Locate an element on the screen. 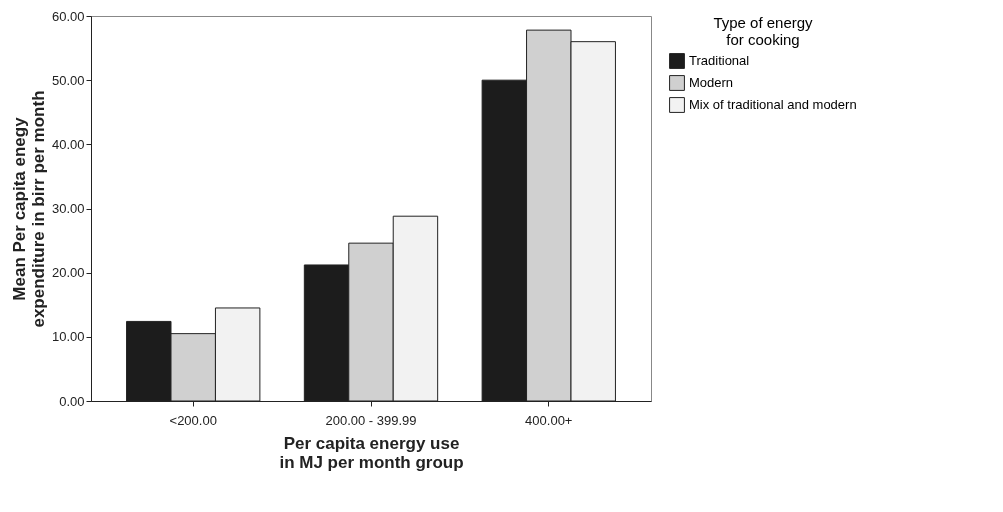  legend-label: Traditional is located at coordinates (719, 60).